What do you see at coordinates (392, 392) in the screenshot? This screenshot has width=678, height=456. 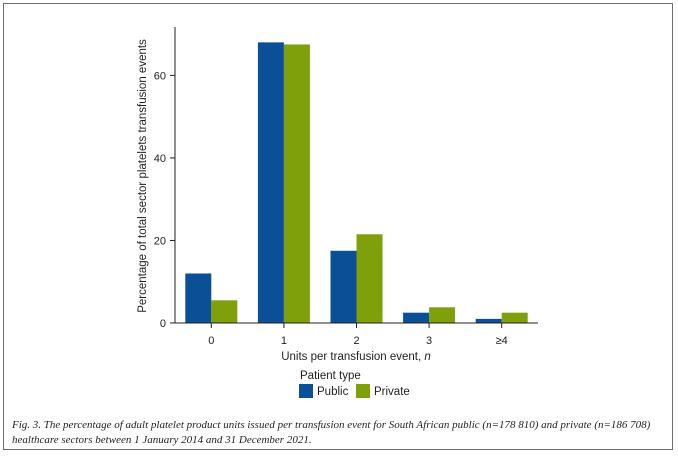 I see `legend-label-private: Private` at bounding box center [392, 392].